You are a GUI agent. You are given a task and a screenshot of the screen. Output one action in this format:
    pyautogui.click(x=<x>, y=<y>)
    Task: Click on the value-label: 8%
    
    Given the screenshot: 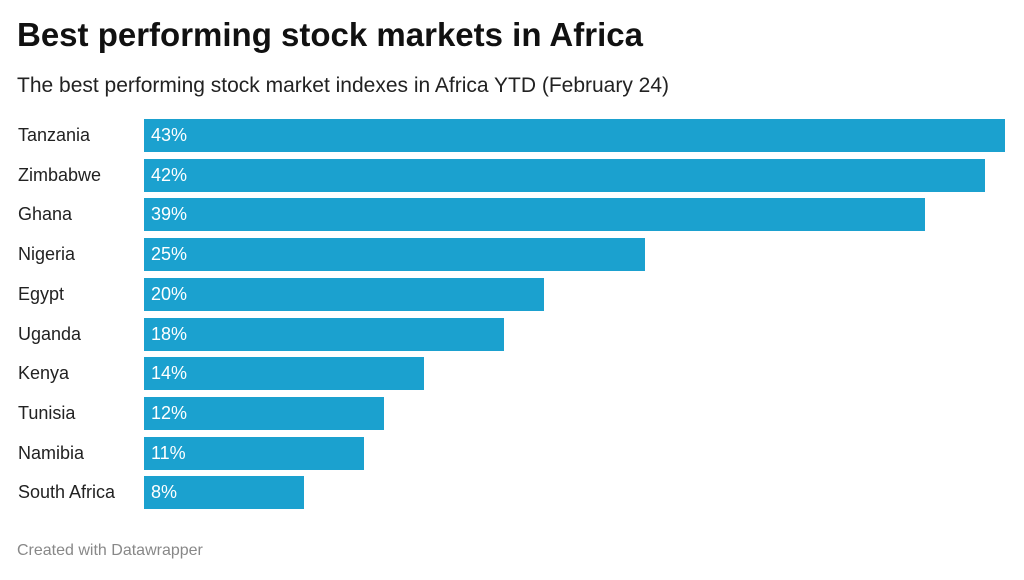 What is the action you would take?
    pyautogui.click(x=164, y=492)
    